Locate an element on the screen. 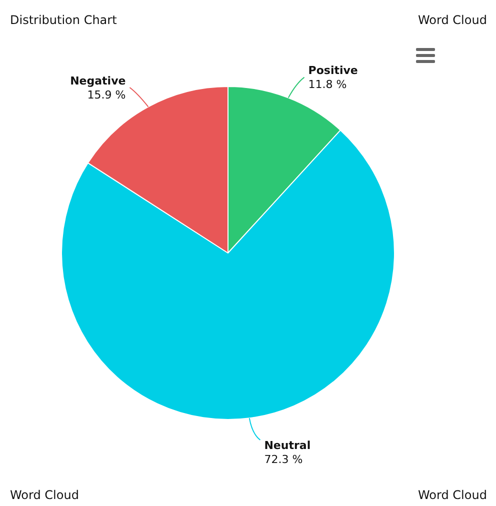 The image size is (496, 506). data-label: 11.8 % is located at coordinates (327, 85).